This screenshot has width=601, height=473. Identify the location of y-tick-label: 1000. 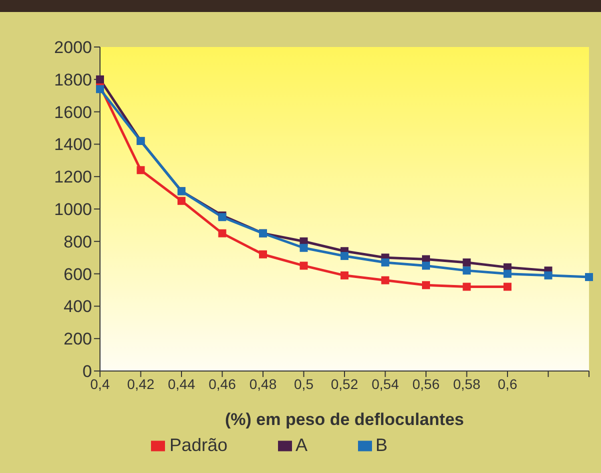
(73, 210).